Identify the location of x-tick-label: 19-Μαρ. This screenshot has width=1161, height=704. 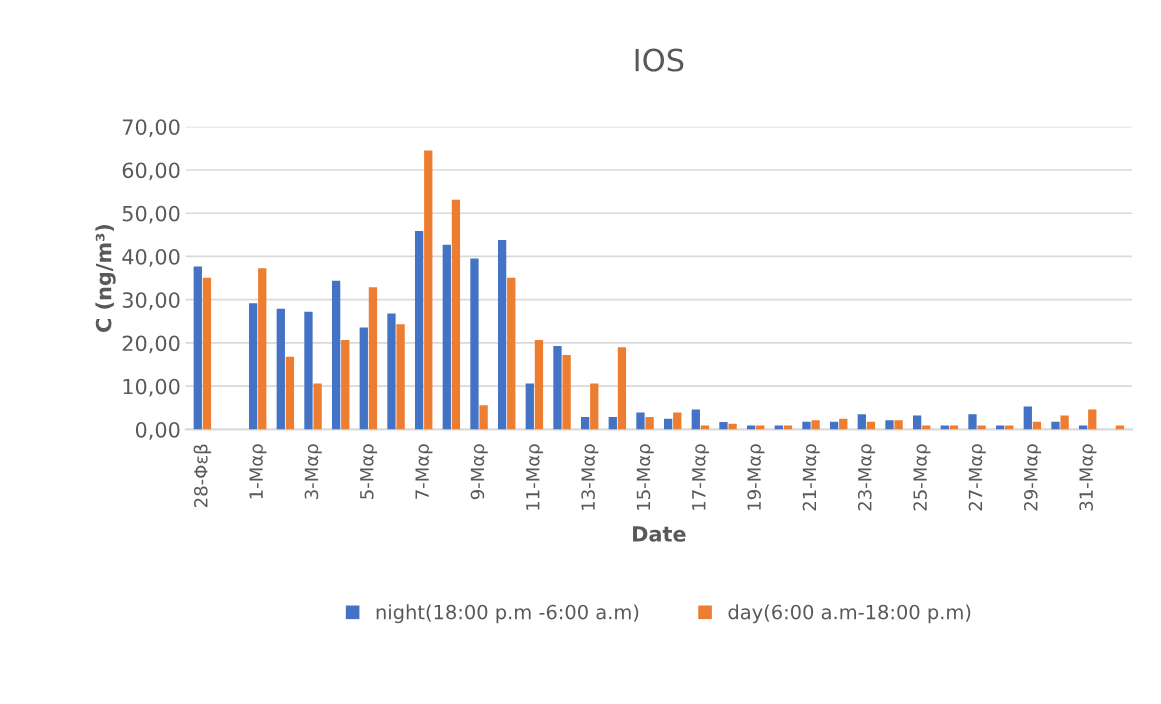
(756, 477).